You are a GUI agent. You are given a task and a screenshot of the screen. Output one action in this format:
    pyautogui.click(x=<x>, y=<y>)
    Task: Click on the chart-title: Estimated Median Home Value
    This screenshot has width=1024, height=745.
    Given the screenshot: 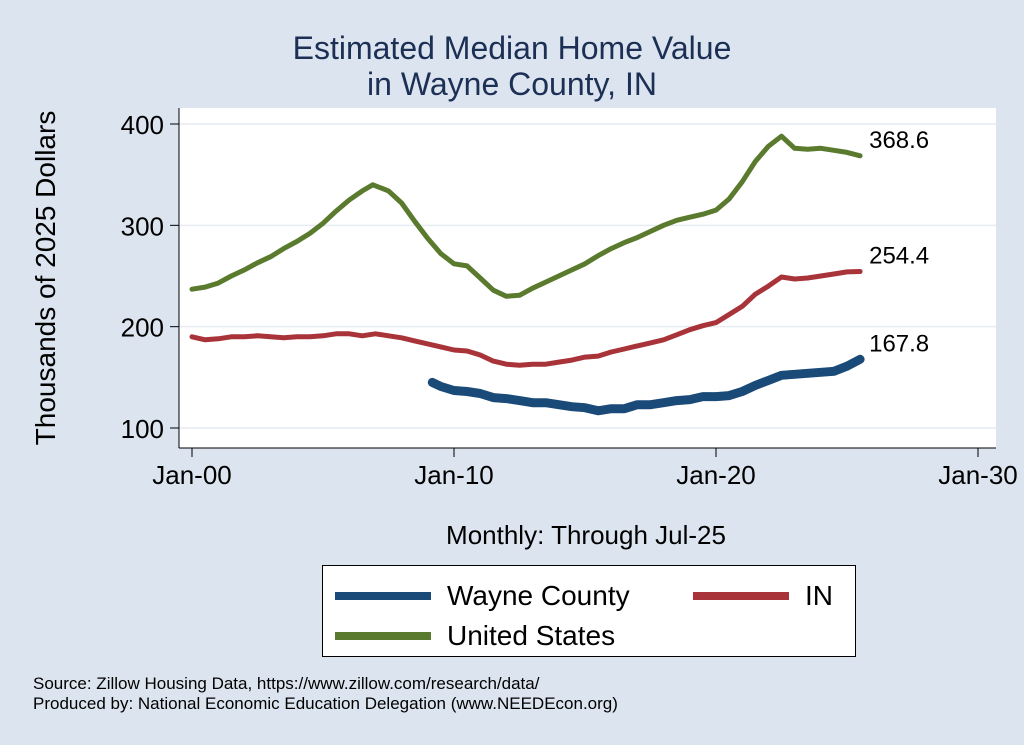 What is the action you would take?
    pyautogui.click(x=512, y=48)
    